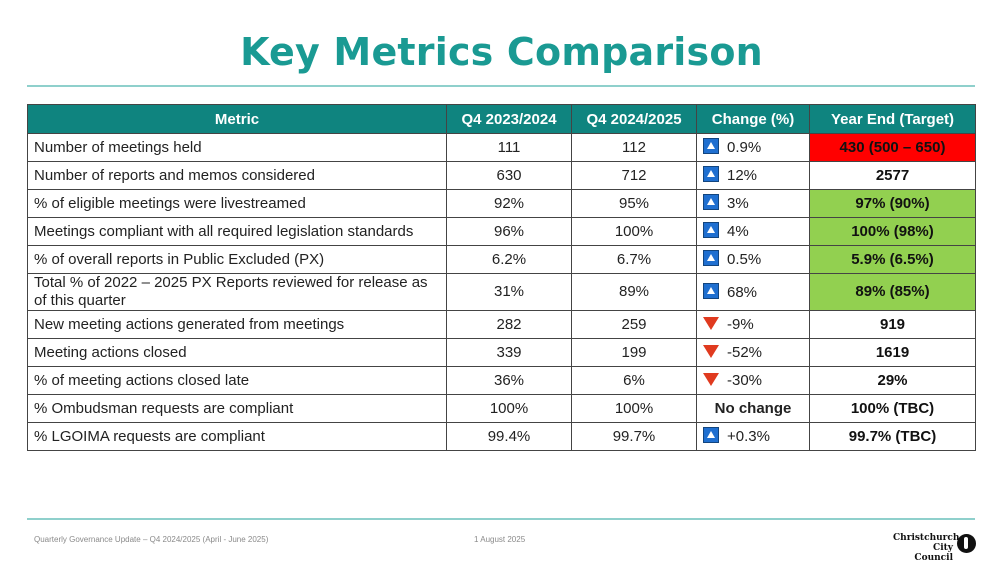 Image resolution: width=1003 pixels, height=565 pixels. What do you see at coordinates (738, 231) in the screenshot?
I see `change-value: 4%` at bounding box center [738, 231].